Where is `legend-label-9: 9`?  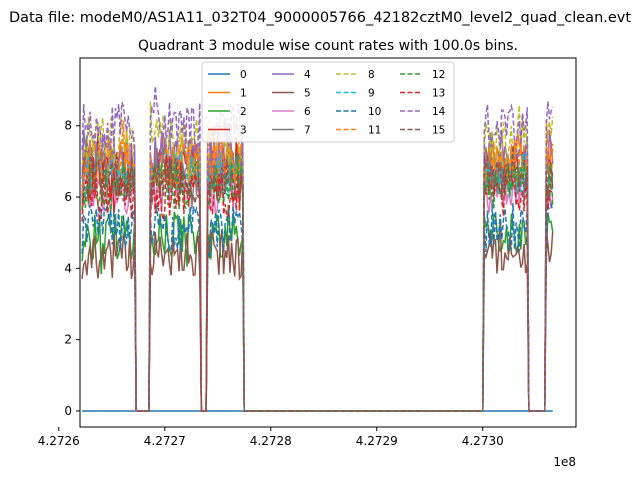
legend-label-9: 9 is located at coordinates (371, 94).